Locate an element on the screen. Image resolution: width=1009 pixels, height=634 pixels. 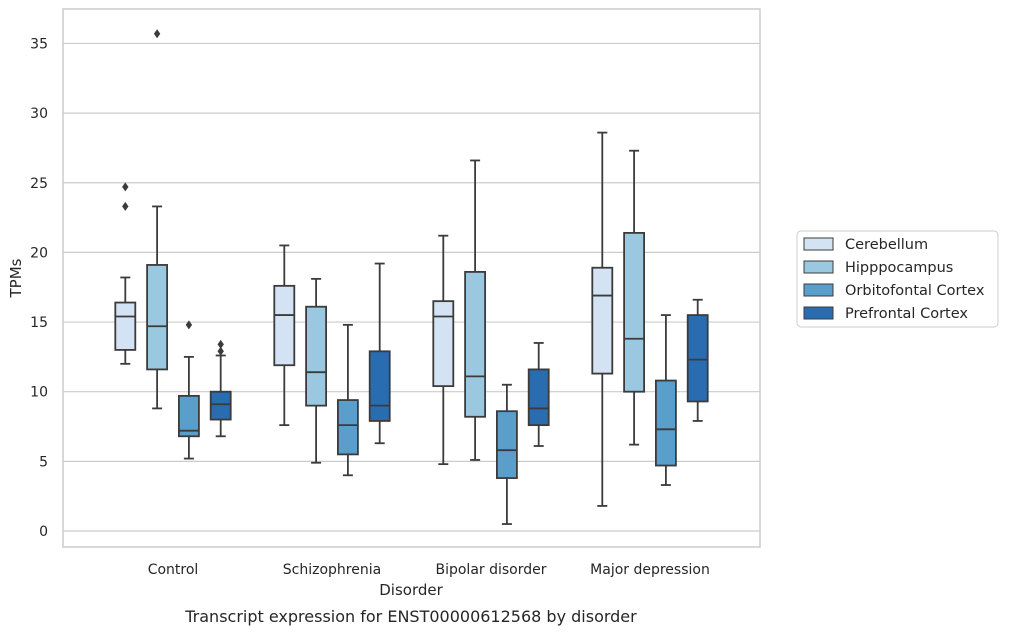
x-axis-label: Disorder is located at coordinates (411, 590).